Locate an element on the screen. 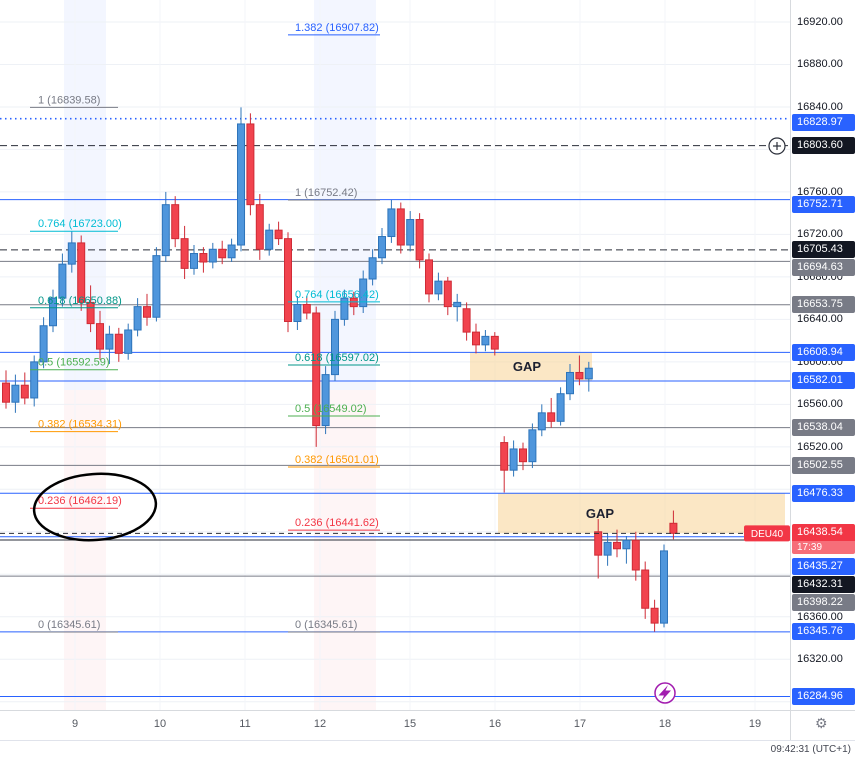 The image size is (855, 757). countdown-timer: 17:39 is located at coordinates (823, 548).